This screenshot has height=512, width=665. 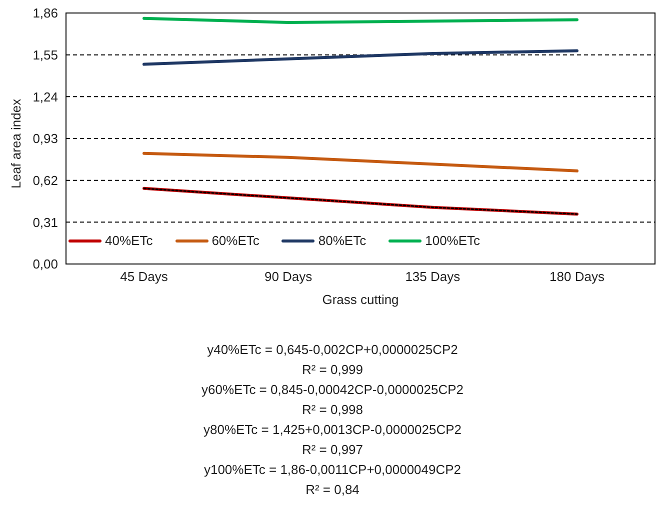 I want to click on x-tick-label: 90 Days, so click(x=288, y=276).